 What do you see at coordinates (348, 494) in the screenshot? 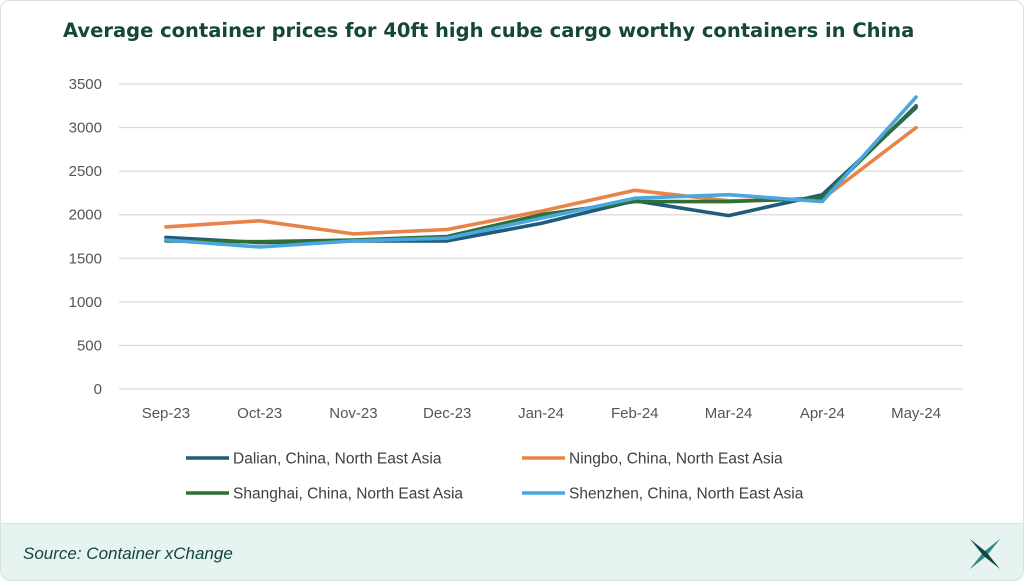
I see `legend-label: Shanghai, China, North East Asia` at bounding box center [348, 494].